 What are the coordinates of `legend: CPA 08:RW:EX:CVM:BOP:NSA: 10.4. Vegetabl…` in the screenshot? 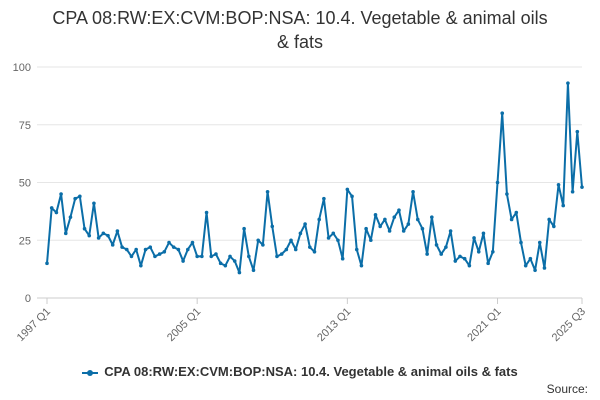 It's located at (300, 371).